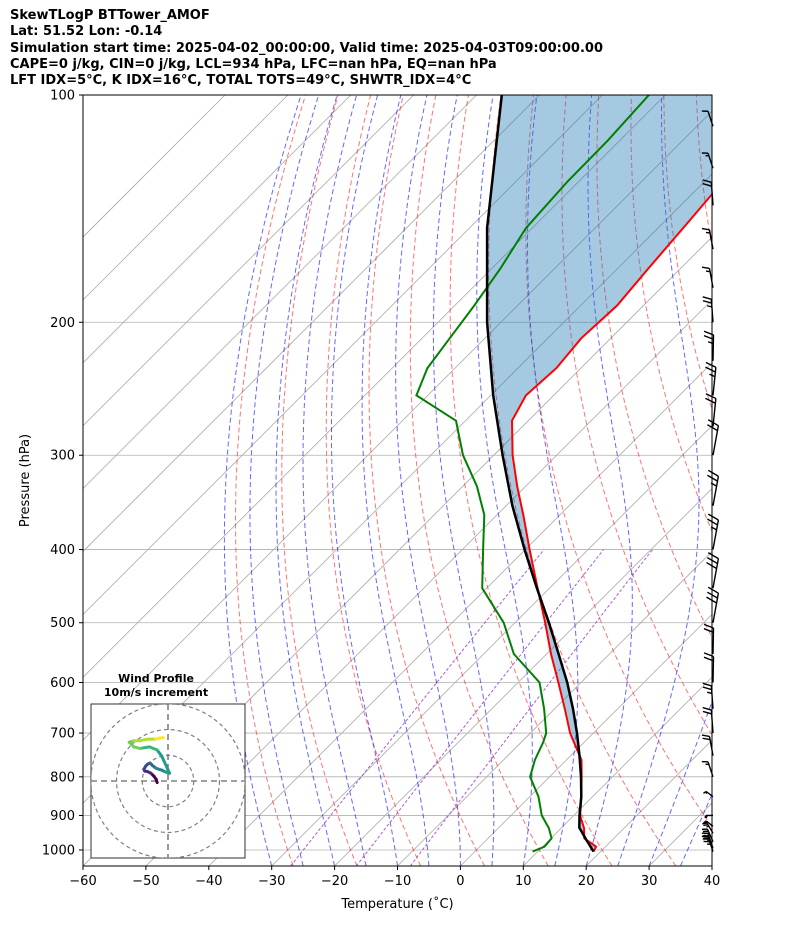 This screenshot has width=794, height=937. I want to click on hodograph-segment, so click(144, 747).